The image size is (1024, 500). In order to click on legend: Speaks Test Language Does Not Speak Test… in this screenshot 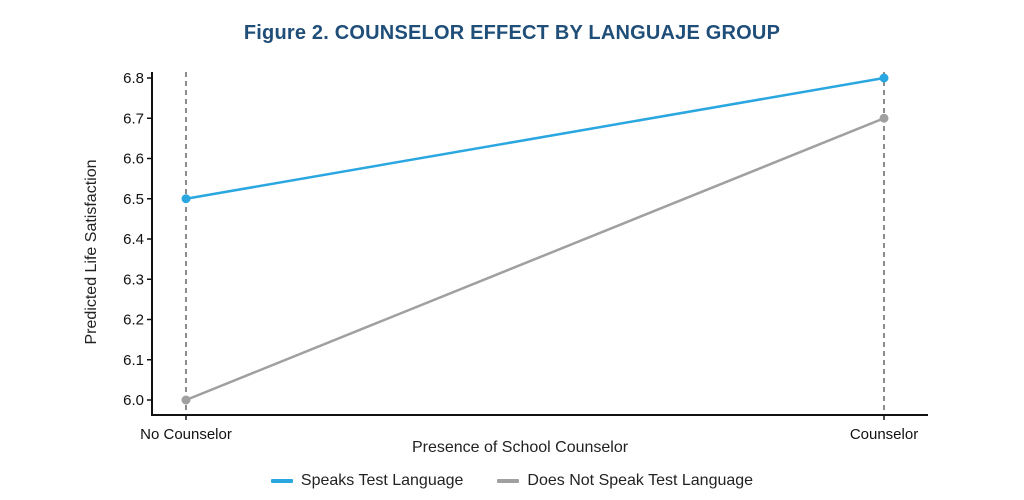, I will do `click(512, 481)`.